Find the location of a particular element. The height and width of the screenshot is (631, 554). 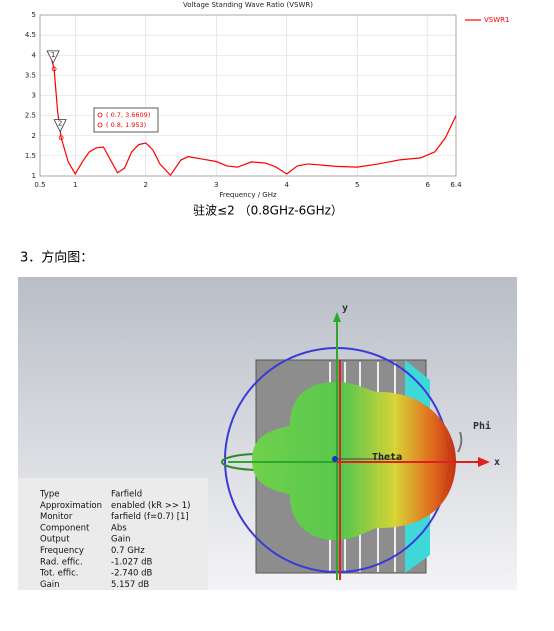

info-key: Frequency is located at coordinates (62, 551).